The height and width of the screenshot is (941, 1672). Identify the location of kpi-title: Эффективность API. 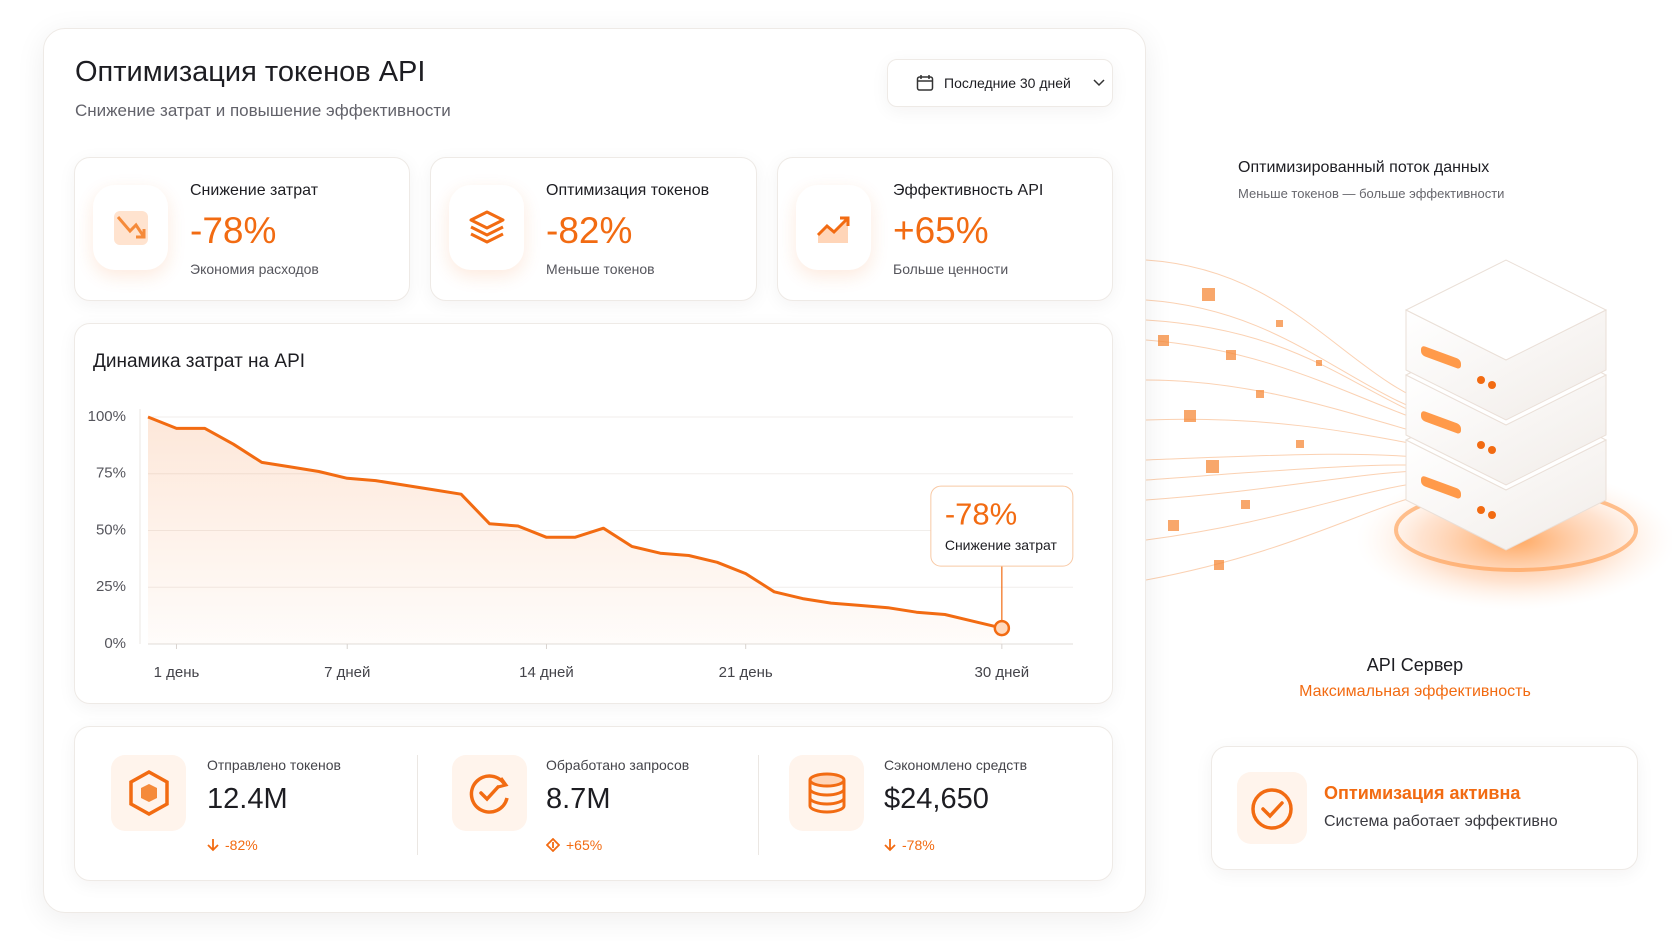
(968, 190).